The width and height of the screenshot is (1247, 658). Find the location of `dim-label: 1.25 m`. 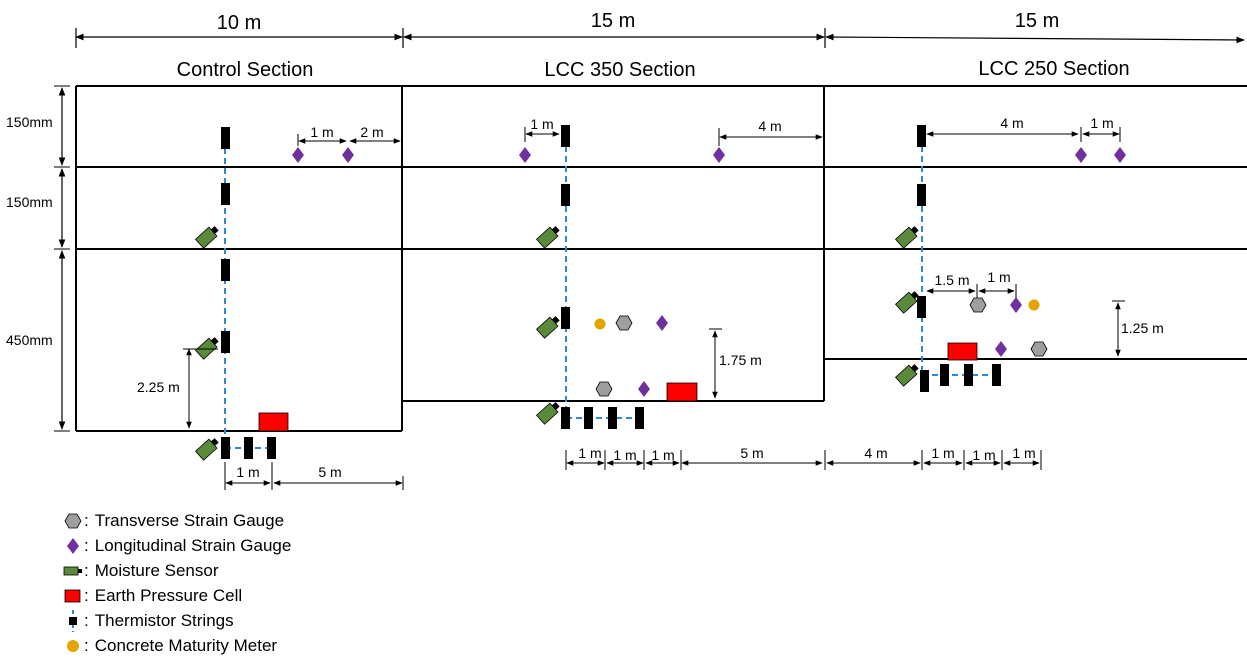

dim-label: 1.25 m is located at coordinates (1142, 328).